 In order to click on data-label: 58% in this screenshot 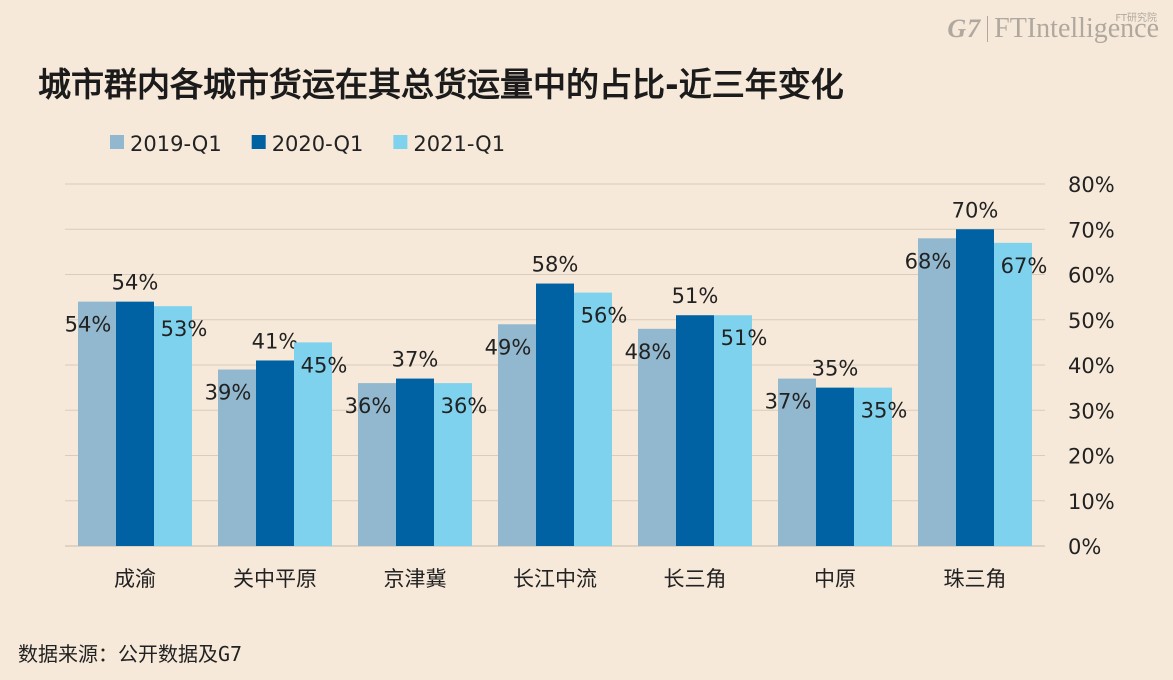, I will do `click(555, 265)`.